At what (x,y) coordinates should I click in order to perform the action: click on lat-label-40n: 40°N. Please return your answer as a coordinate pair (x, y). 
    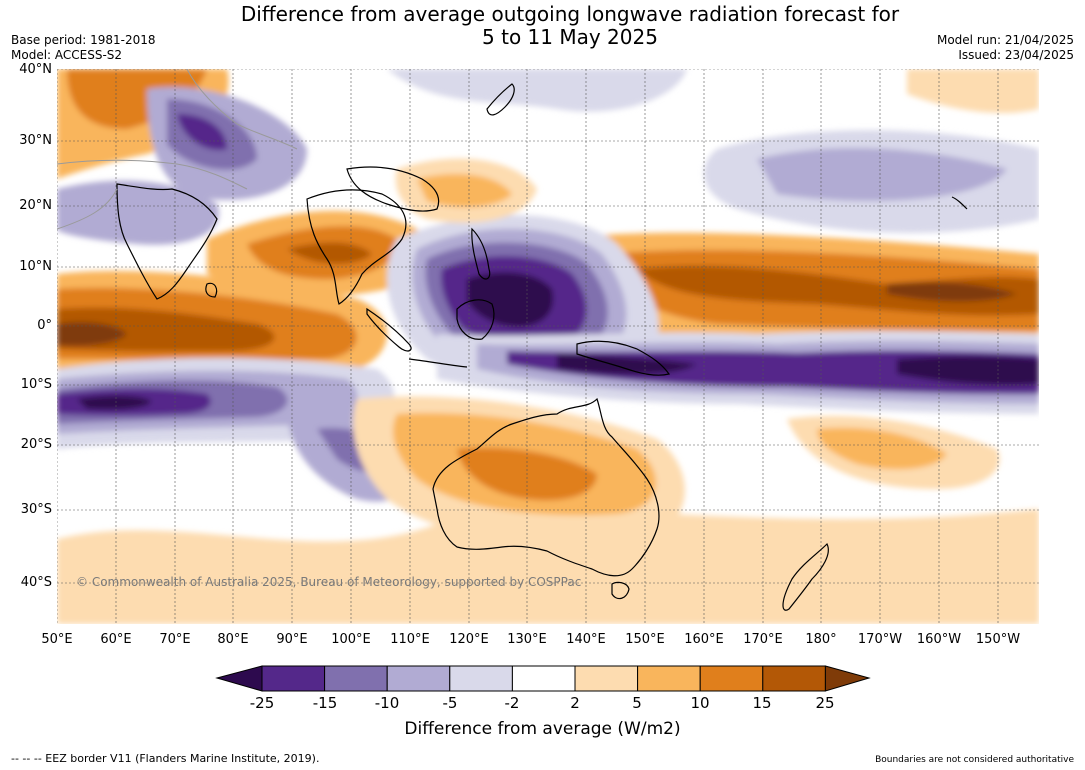
    Looking at the image, I should click on (35, 69).